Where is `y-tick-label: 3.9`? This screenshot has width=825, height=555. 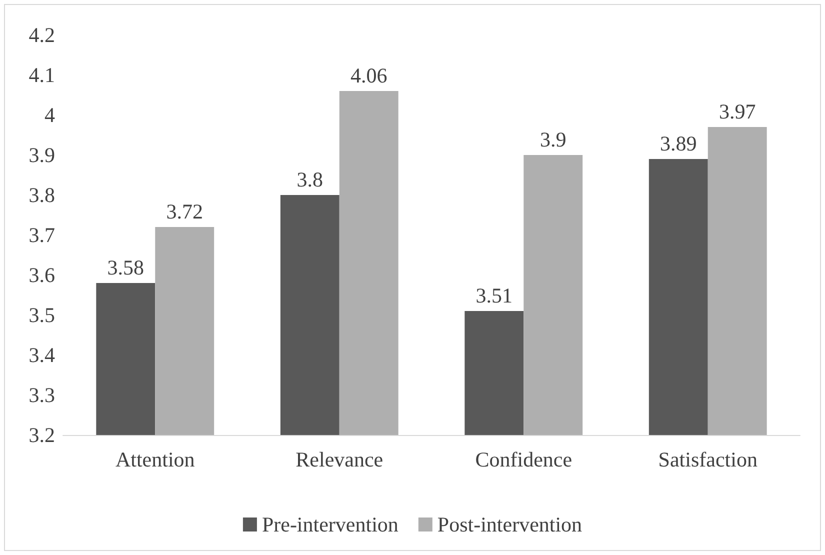 y-tick-label: 3.9 is located at coordinates (41, 155).